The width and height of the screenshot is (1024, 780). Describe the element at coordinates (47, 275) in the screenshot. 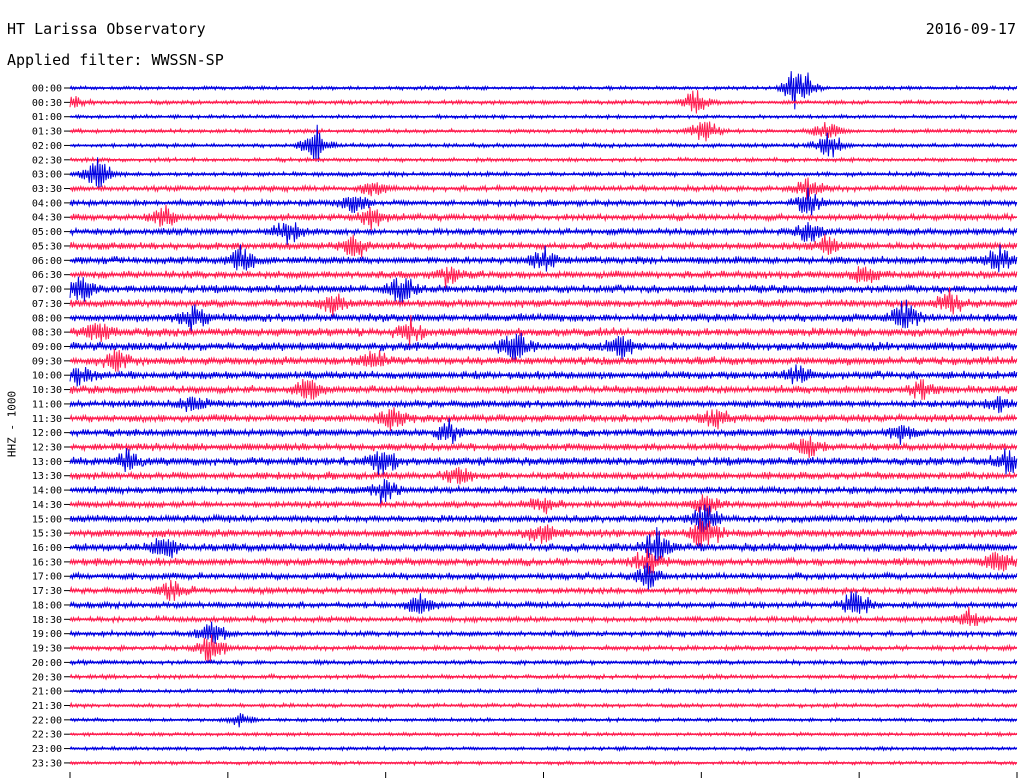

I see `time-tick-label: 06:30` at that location.